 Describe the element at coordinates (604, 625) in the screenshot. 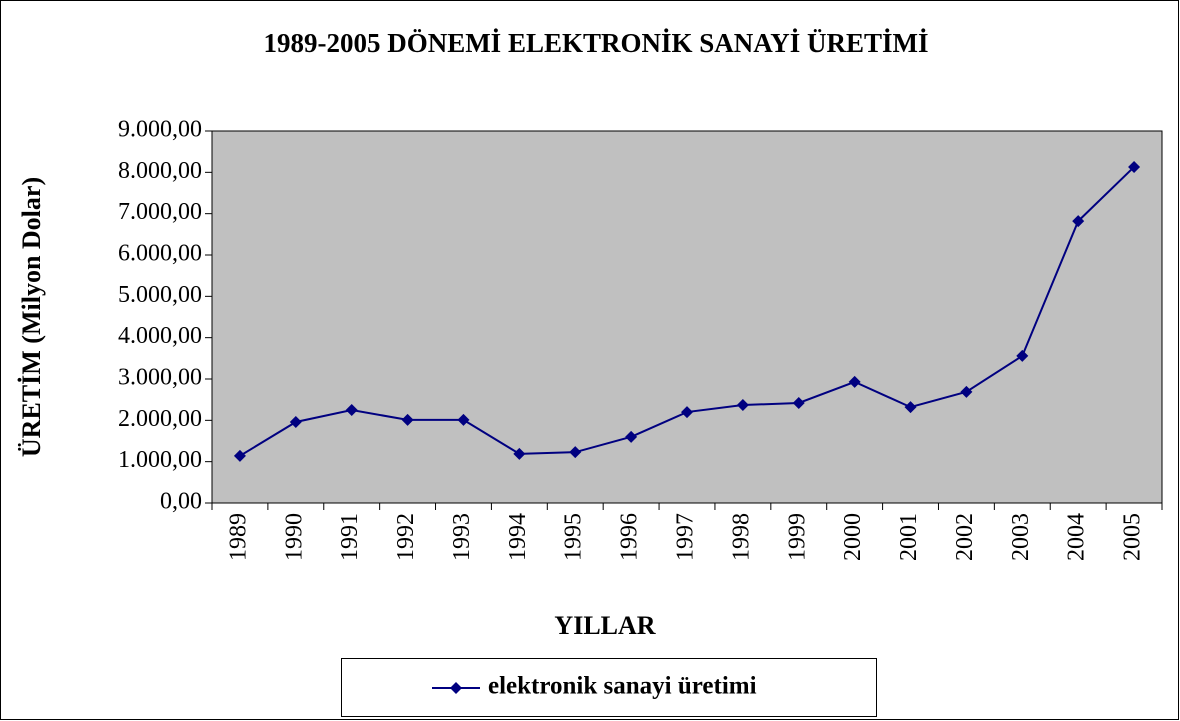

I see `x-axis-label: YILLAR` at that location.